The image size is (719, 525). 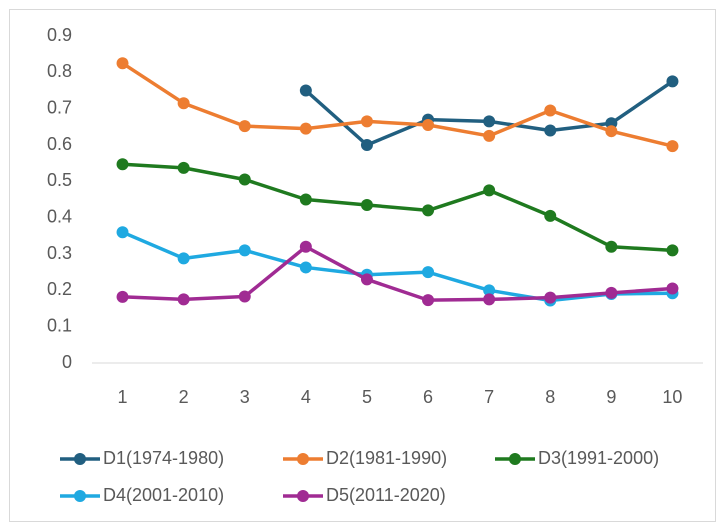 I want to click on y-tick-label: 0.3, so click(x=59, y=253).